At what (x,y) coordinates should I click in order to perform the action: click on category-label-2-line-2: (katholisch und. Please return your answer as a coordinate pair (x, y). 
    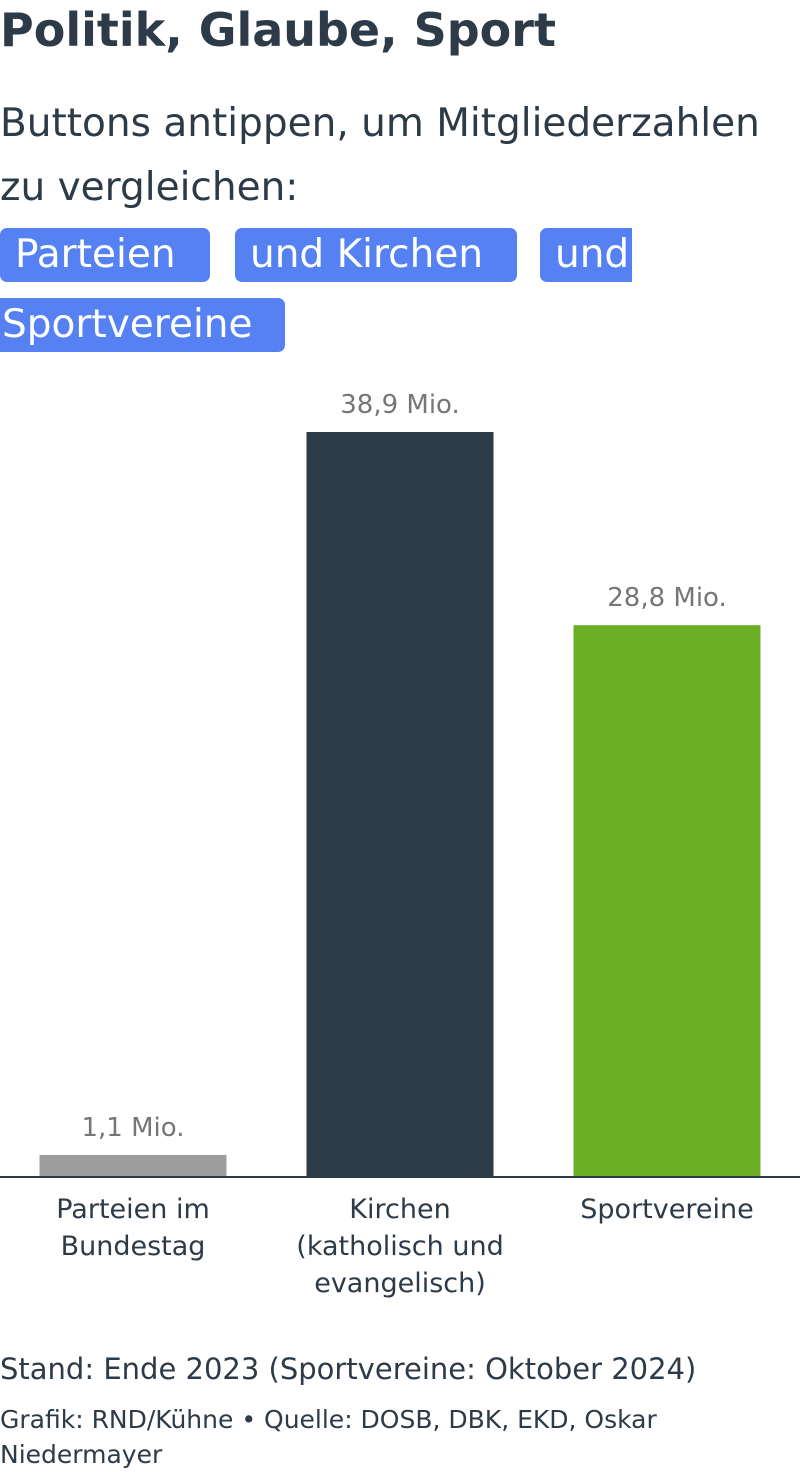
    Looking at the image, I should click on (399, 1246).